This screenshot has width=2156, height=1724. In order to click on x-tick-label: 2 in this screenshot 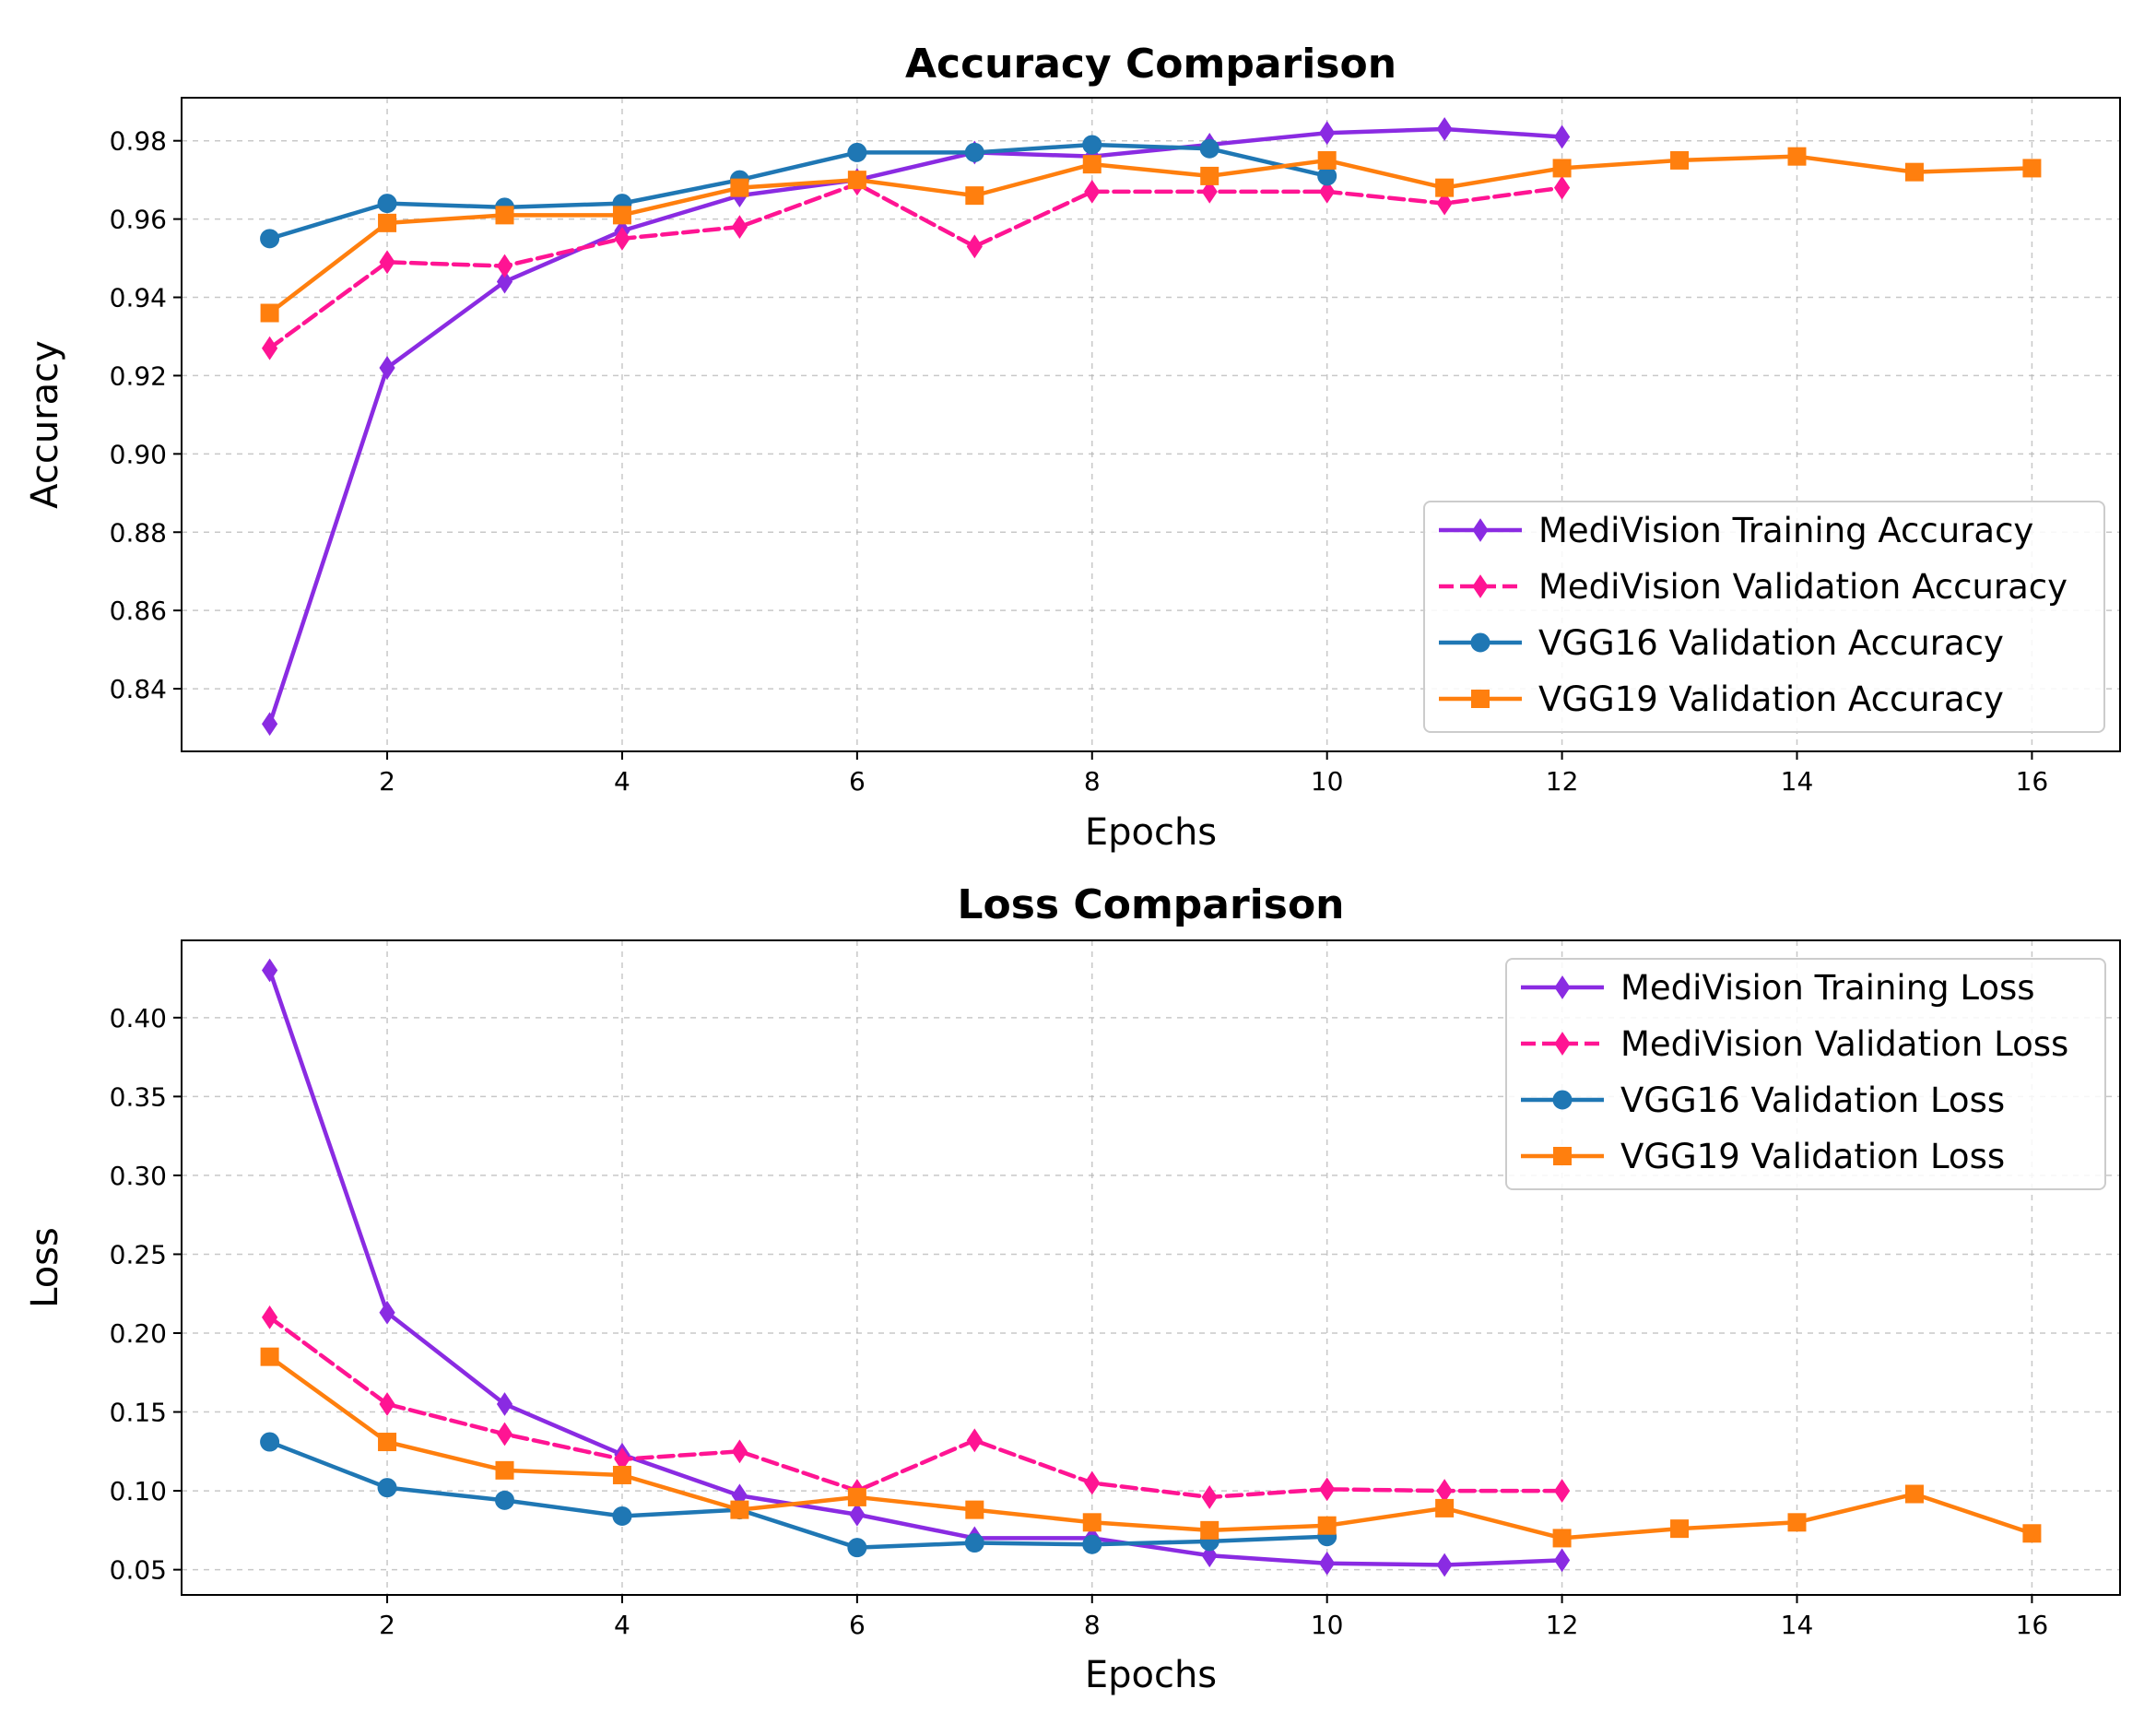, I will do `click(387, 781)`.